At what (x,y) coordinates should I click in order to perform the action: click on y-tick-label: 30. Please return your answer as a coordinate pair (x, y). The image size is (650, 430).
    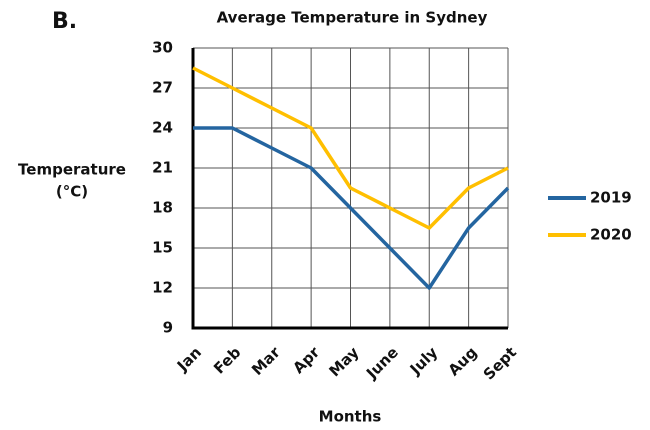
    Looking at the image, I should click on (162, 48).